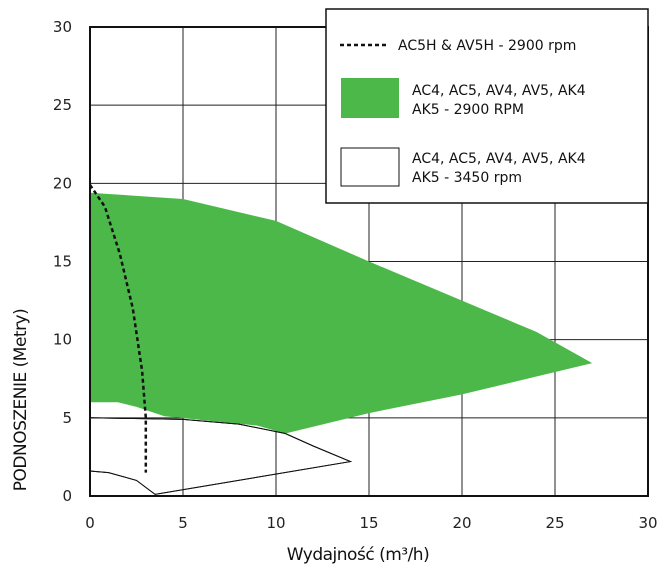 The image size is (662, 571). I want to click on y-tick-label: 30, so click(62, 27).